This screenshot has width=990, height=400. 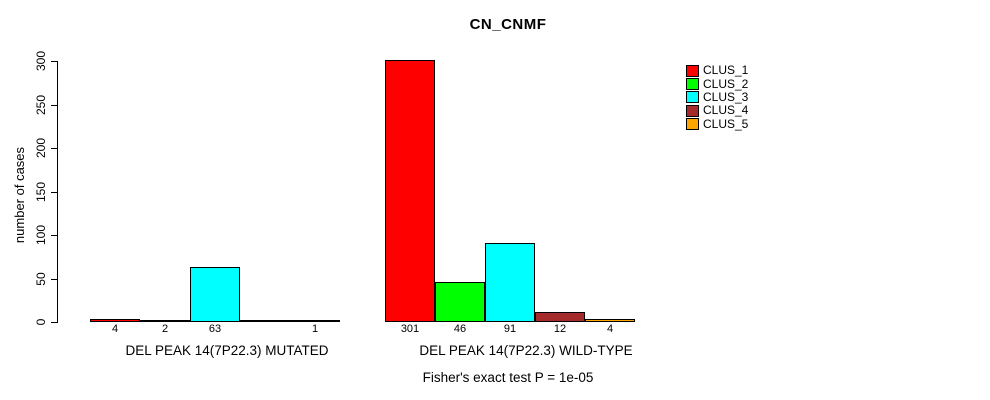 I want to click on y-tick-label: 0, so click(x=41, y=322).